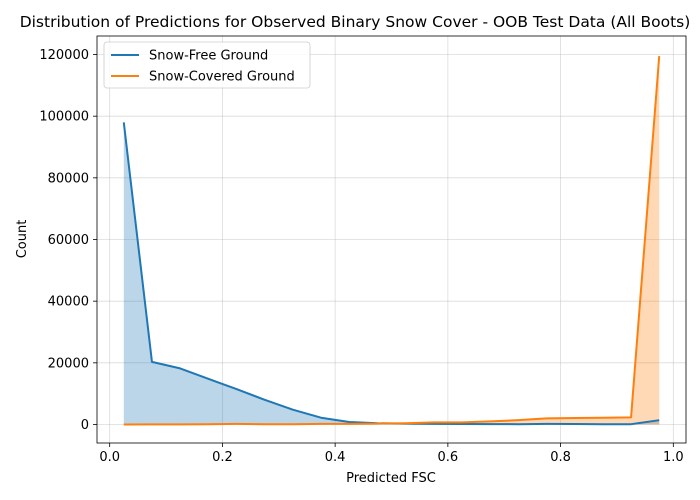  I want to click on legend: Snow-Free Ground Snow-Covered Ground, so click(207, 65).